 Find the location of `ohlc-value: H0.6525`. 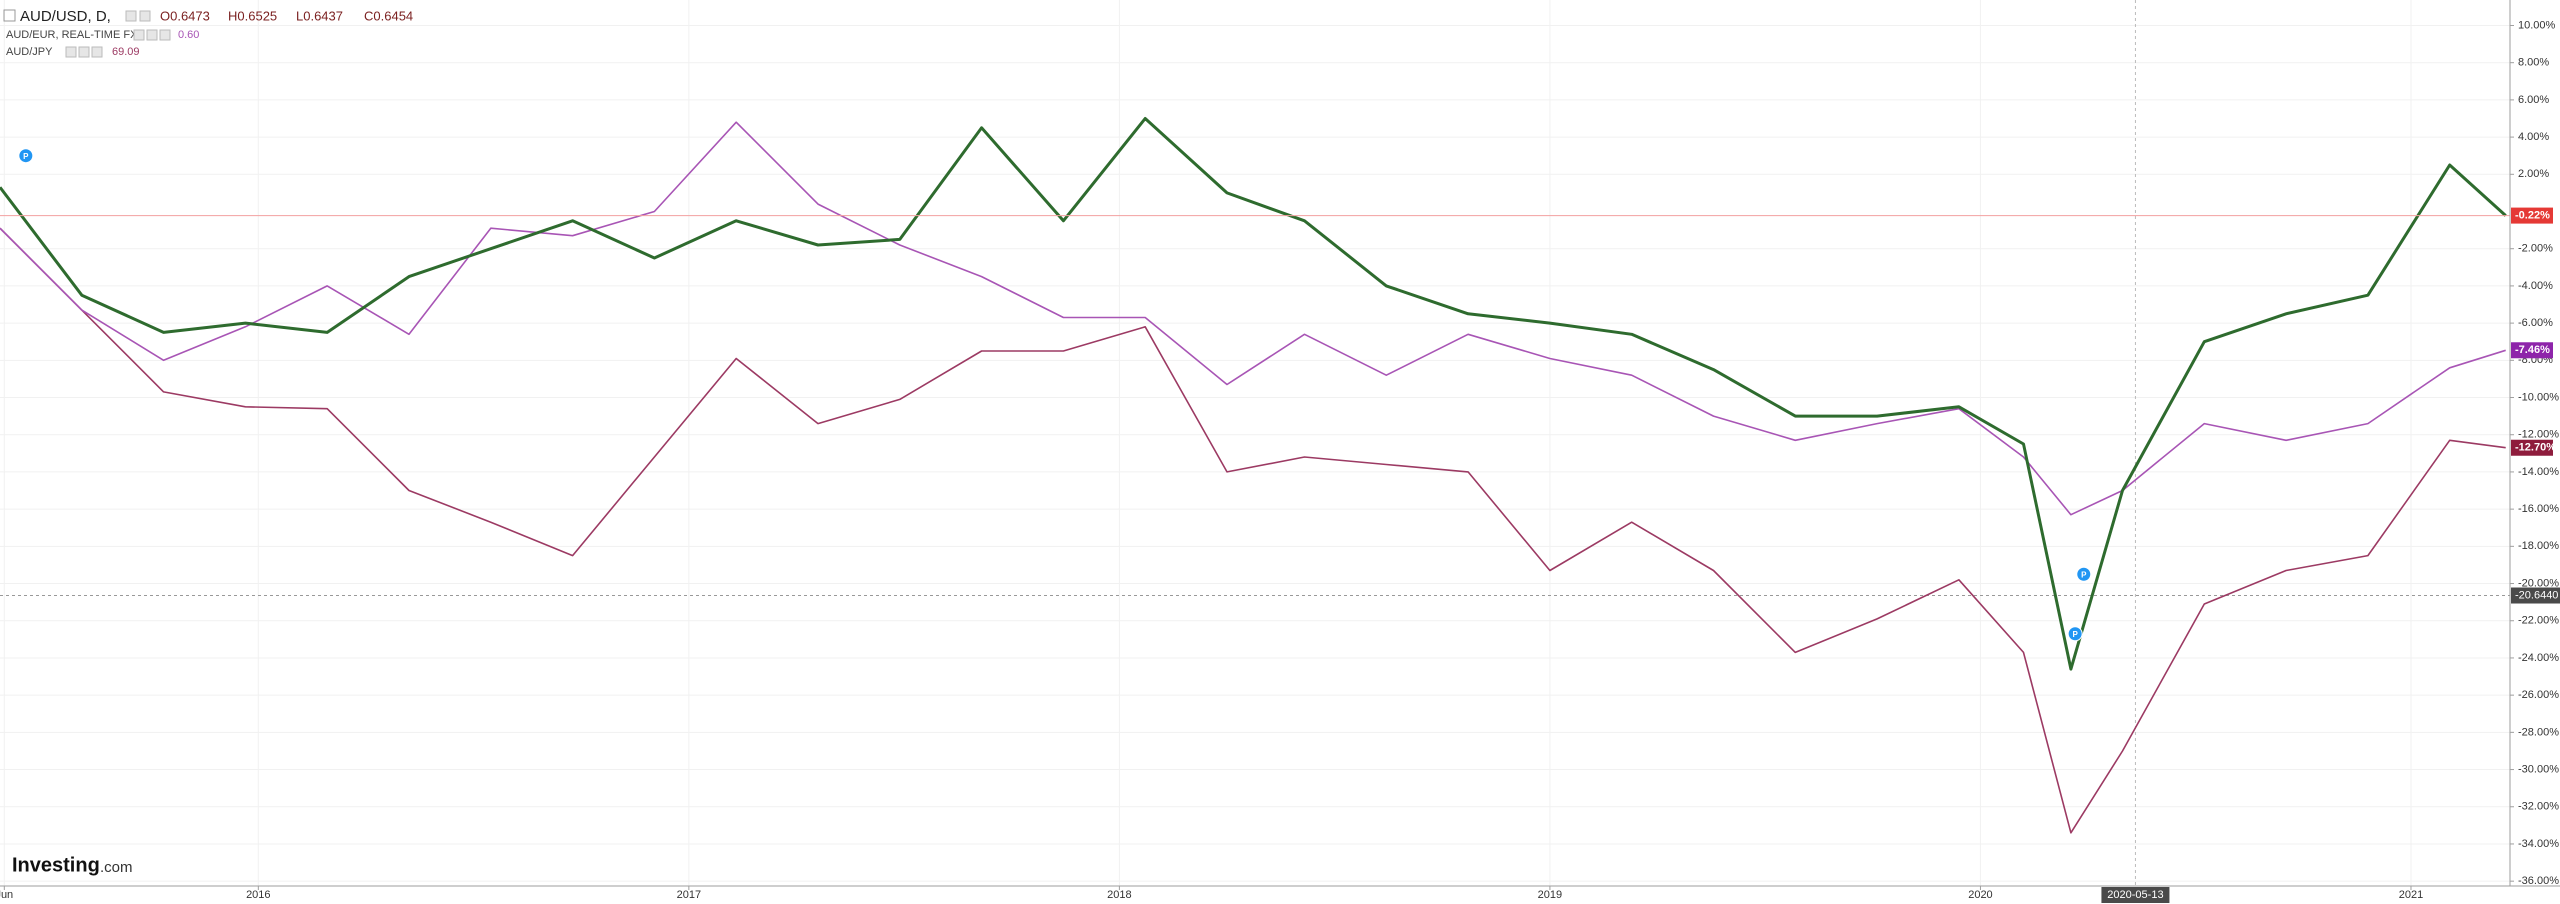

ohlc-value: H0.6525 is located at coordinates (252, 15).